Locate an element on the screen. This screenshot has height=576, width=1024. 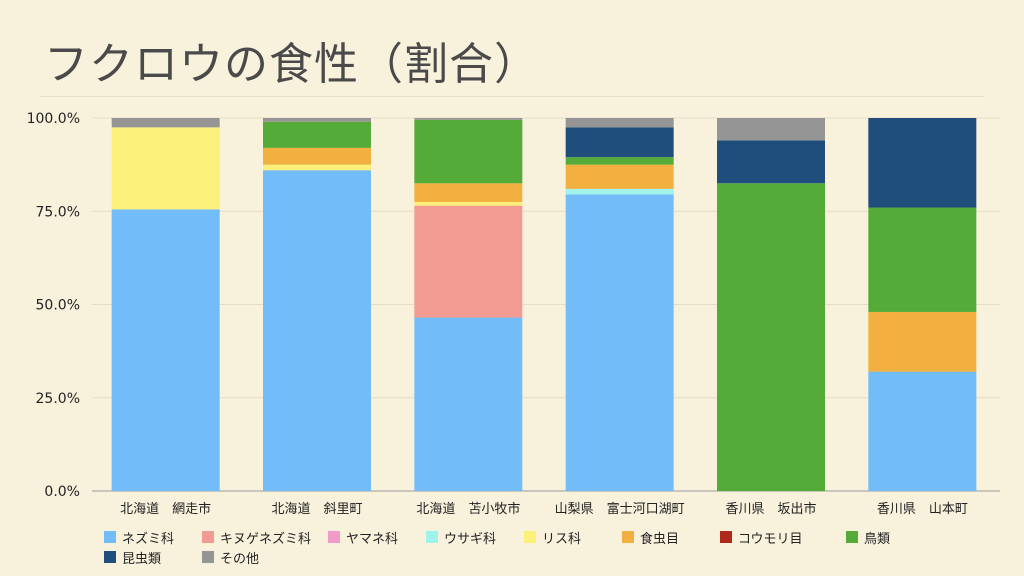
legend-label: キヌゲネズミ科 is located at coordinates (266, 539).